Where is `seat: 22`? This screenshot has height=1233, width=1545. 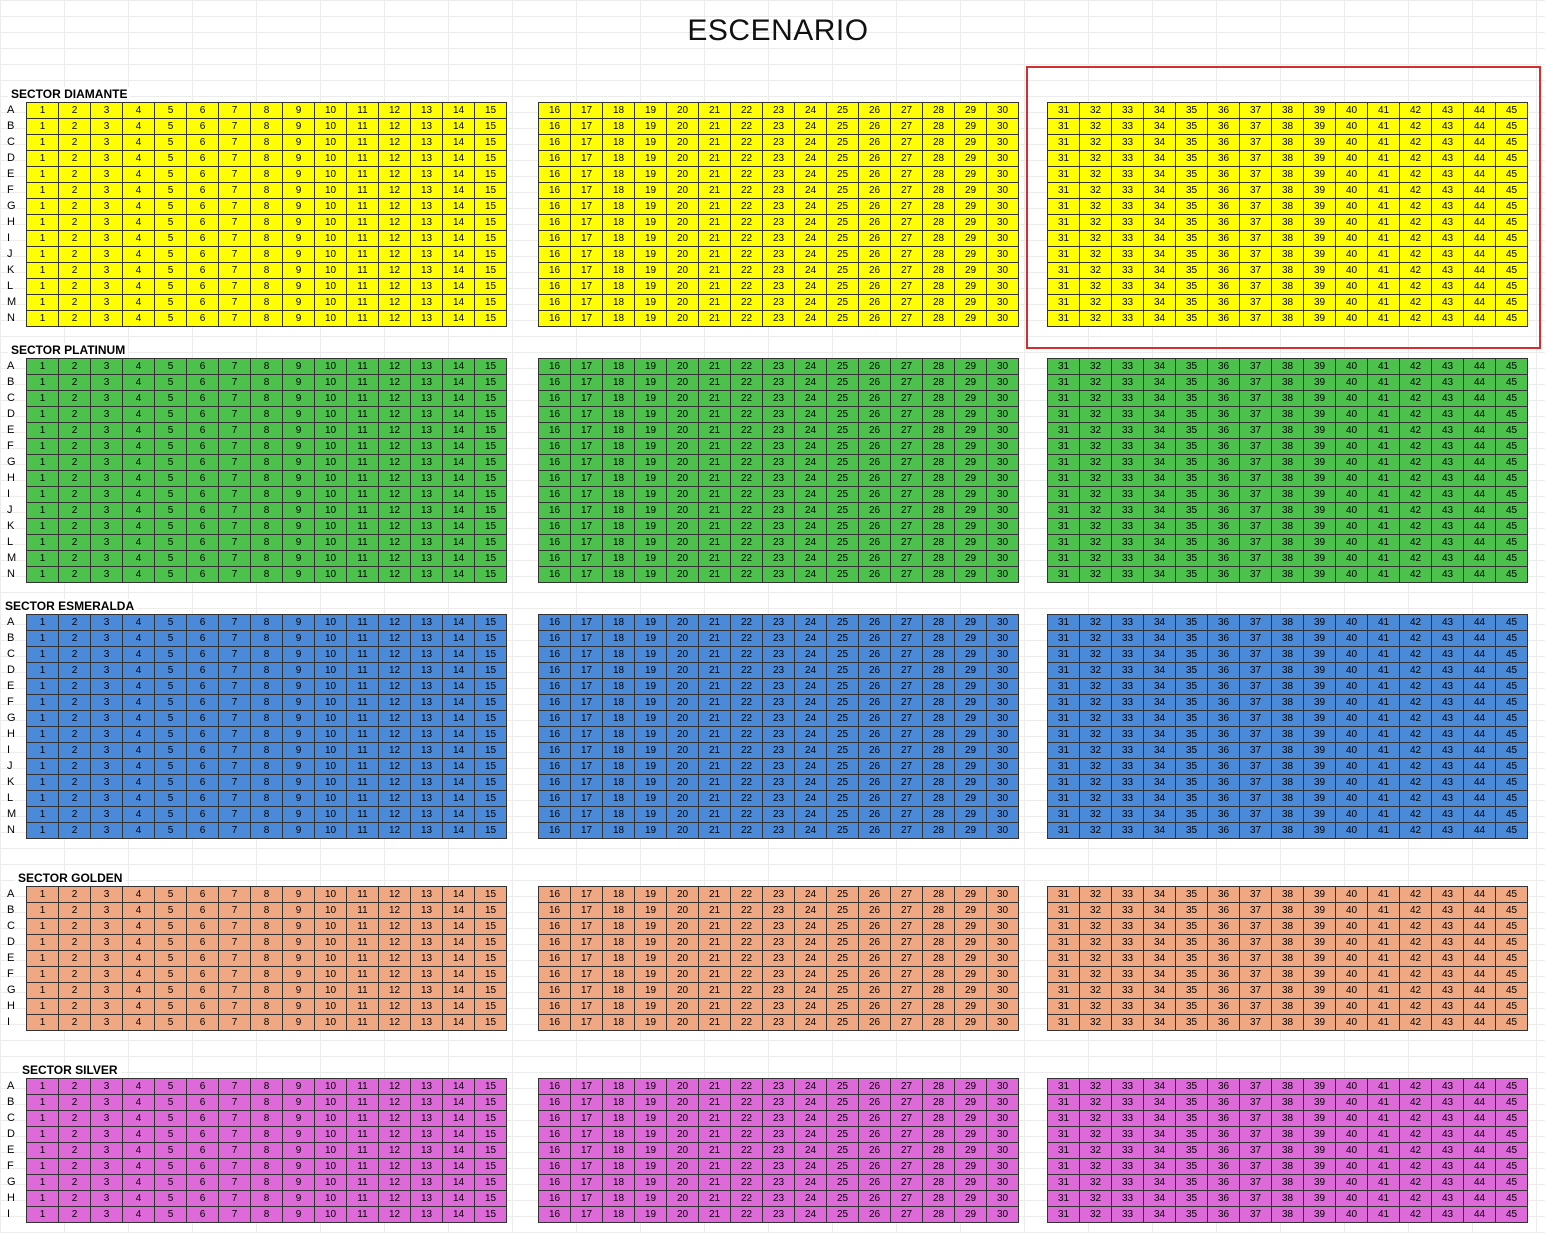
seat: 22 is located at coordinates (746, 1118).